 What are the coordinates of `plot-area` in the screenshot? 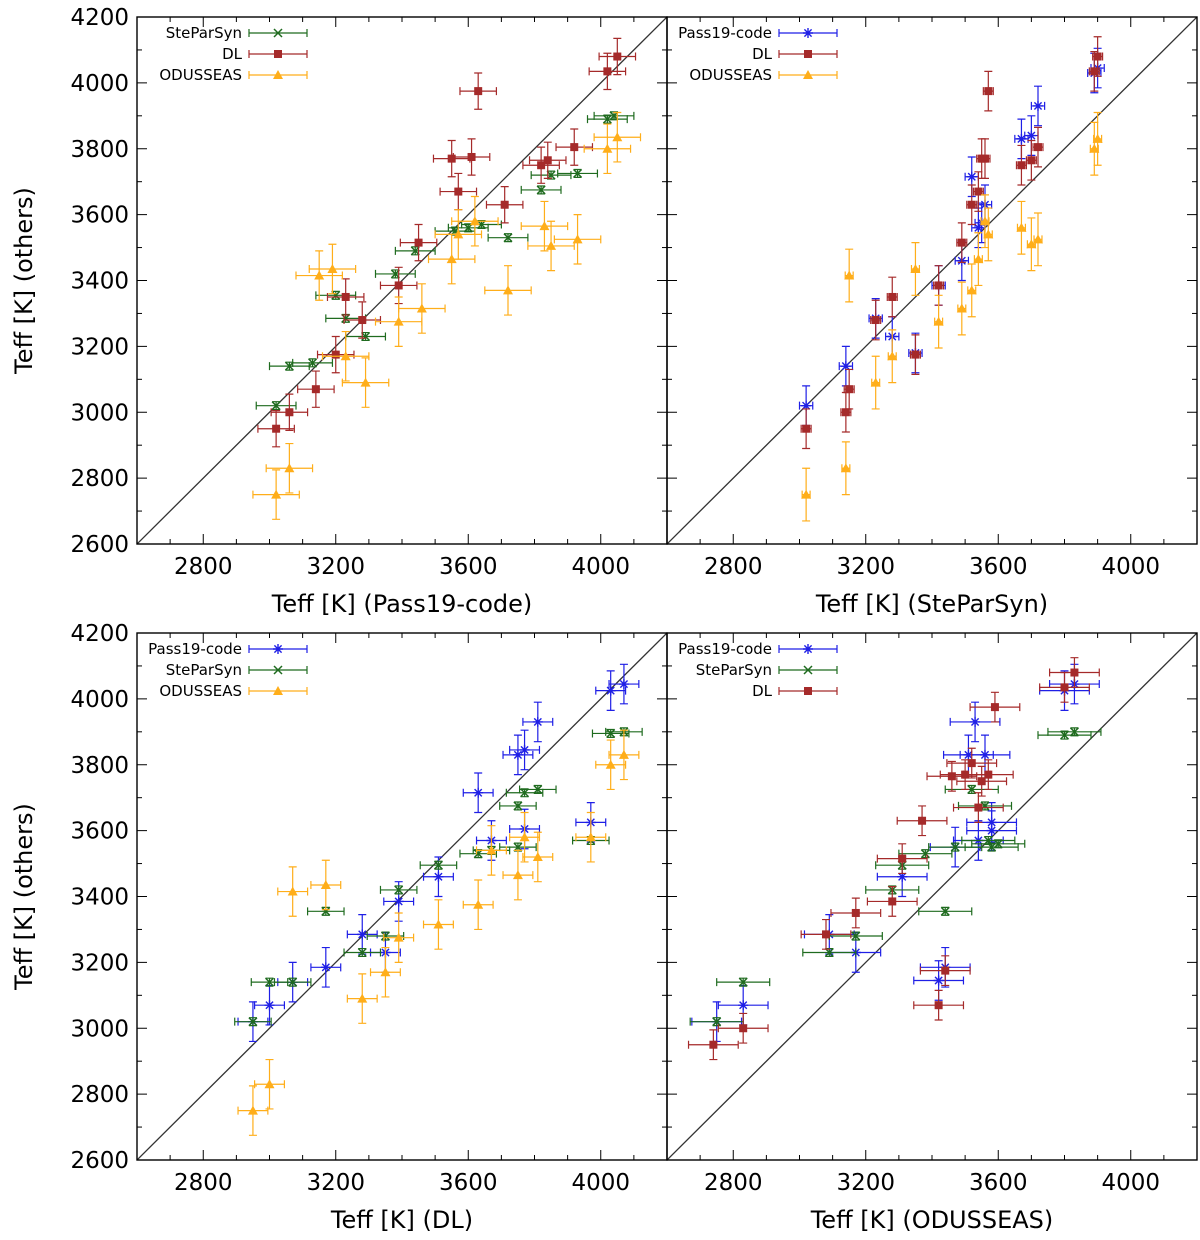 It's located at (447, 278).